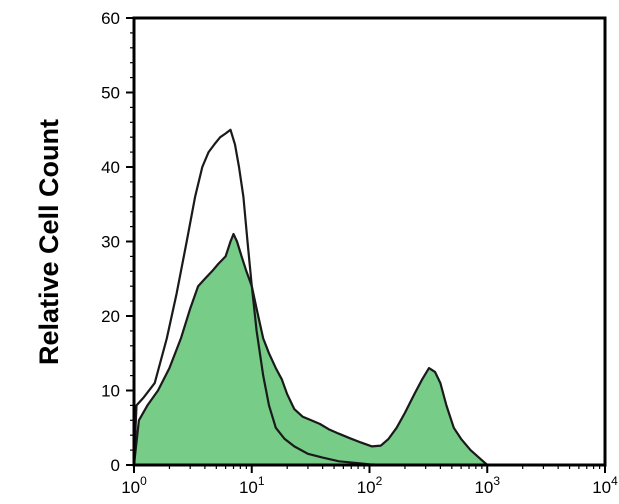 The height and width of the screenshot is (504, 619). I want to click on y-tick-label: 20, so click(110, 316).